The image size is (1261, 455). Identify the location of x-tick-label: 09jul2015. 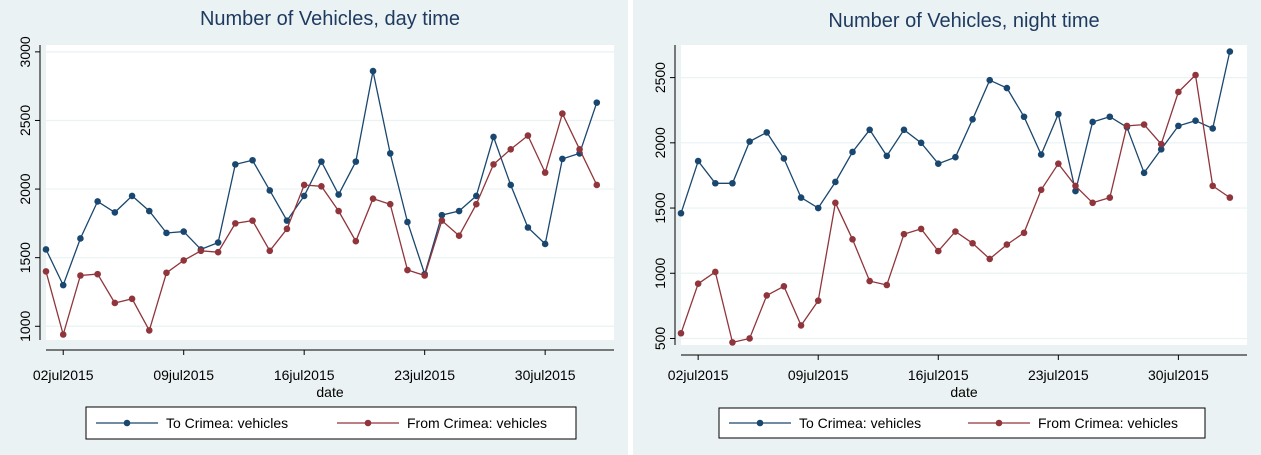
(183, 375).